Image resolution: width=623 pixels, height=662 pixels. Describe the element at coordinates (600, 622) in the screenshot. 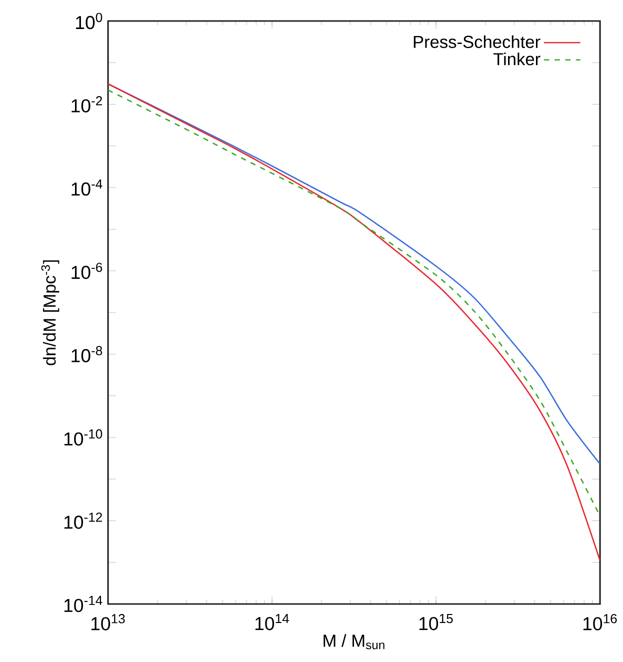

I see `x-tick-label: 10$^{16}$` at that location.